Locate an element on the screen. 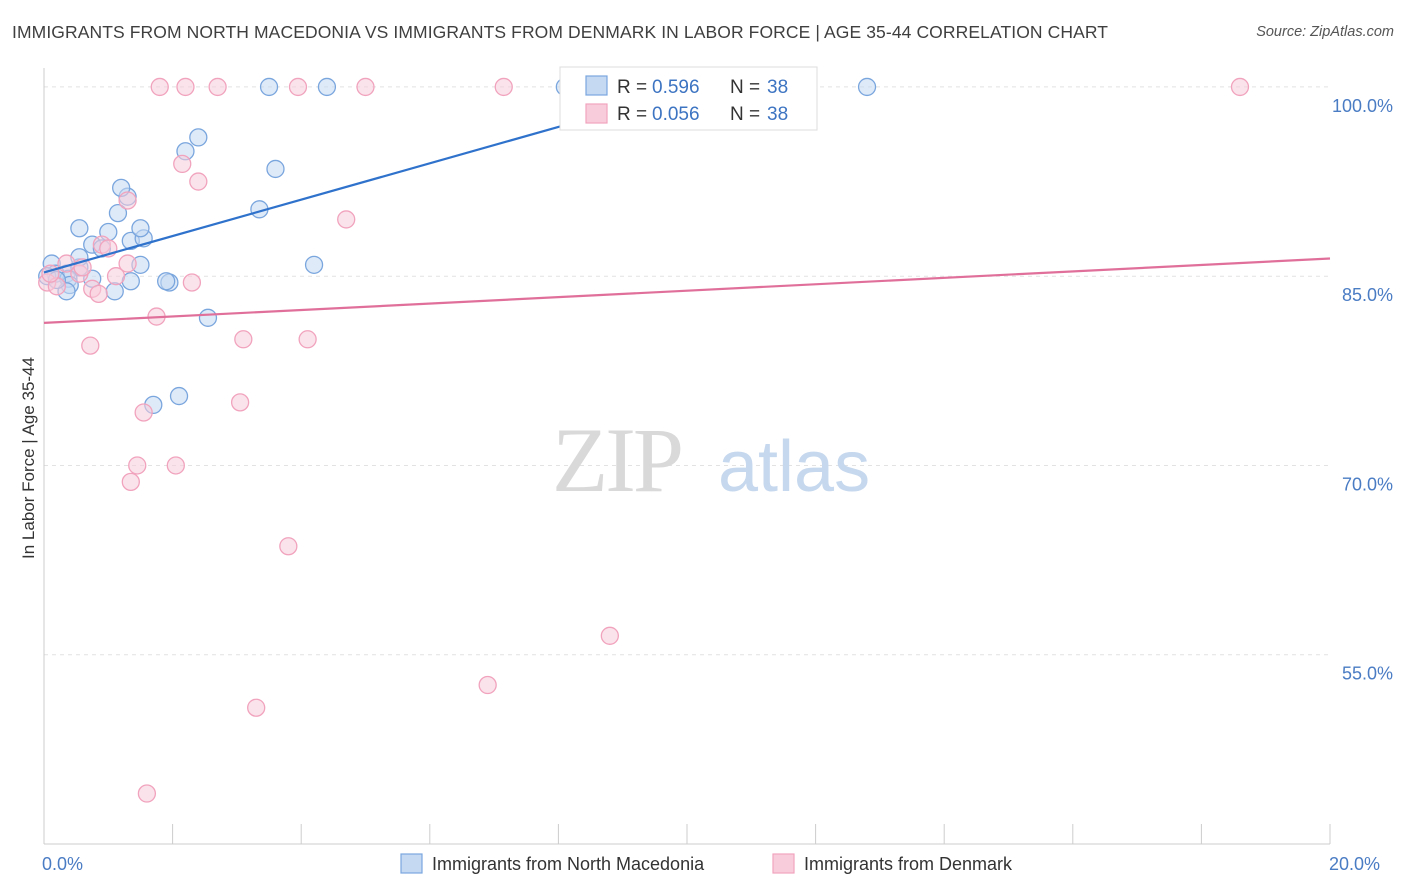  watermark: ZIP atlas is located at coordinates (711, 460).